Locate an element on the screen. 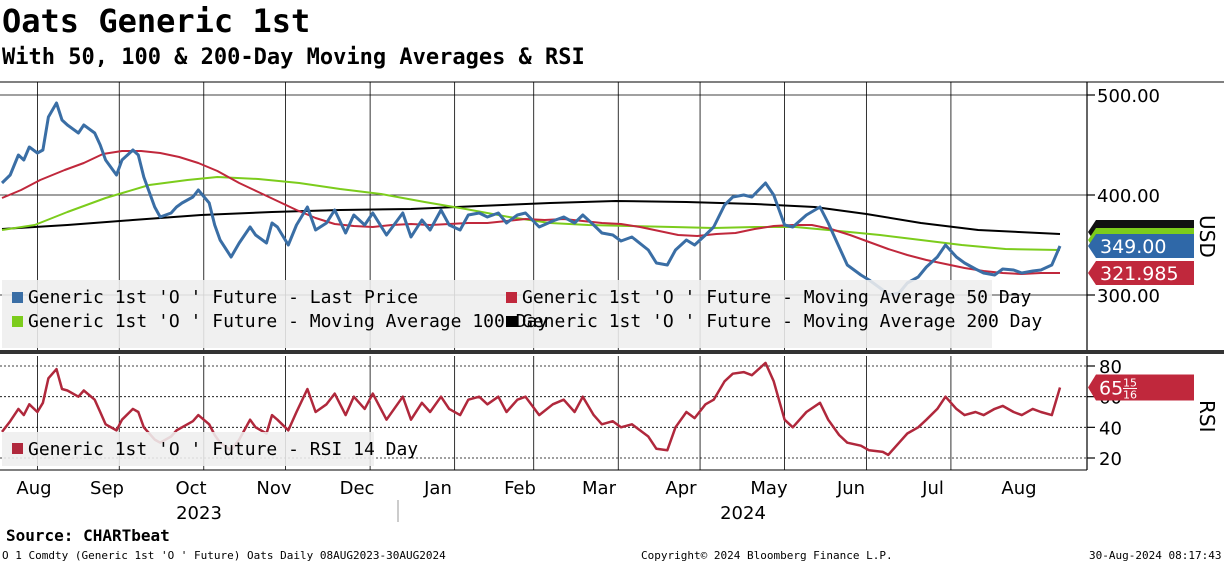 This screenshot has height=566, width=1224. rsi-badge-whole: 65 is located at coordinates (1111, 388).